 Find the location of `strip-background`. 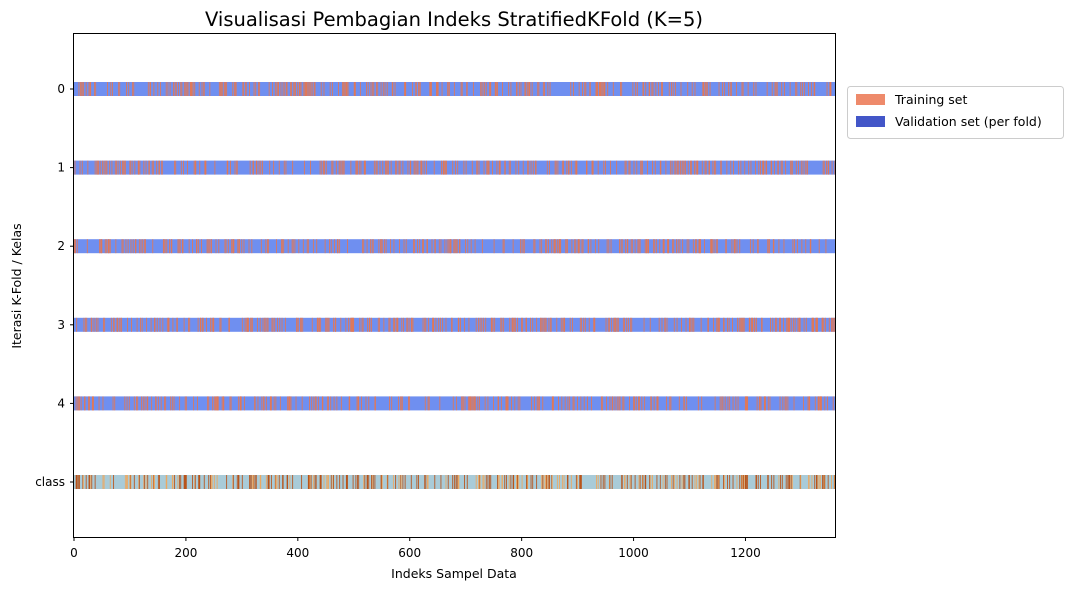

strip-background is located at coordinates (454, 403).